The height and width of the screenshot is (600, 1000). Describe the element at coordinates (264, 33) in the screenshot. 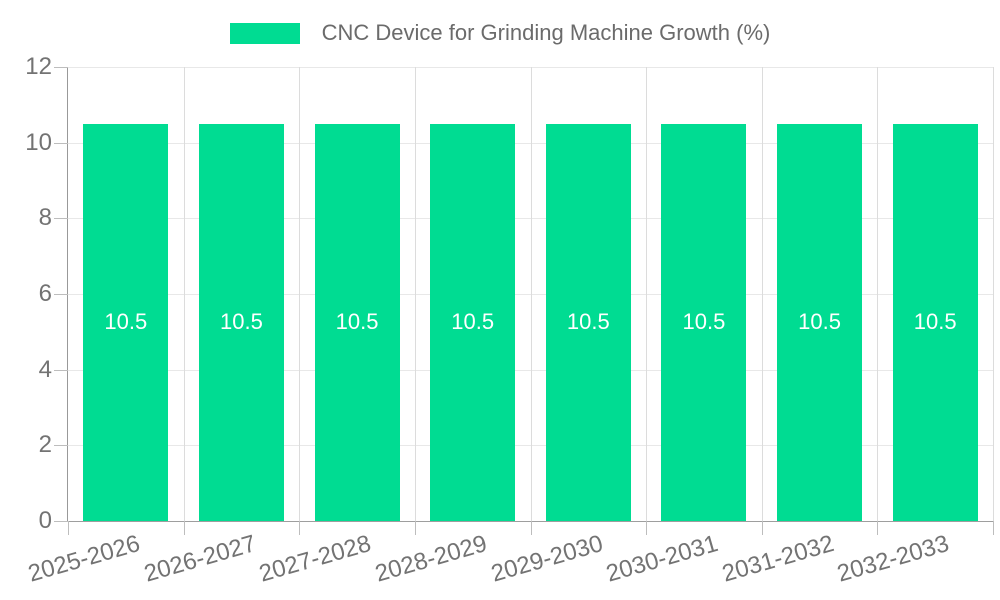

I see `legend-swatch` at that location.